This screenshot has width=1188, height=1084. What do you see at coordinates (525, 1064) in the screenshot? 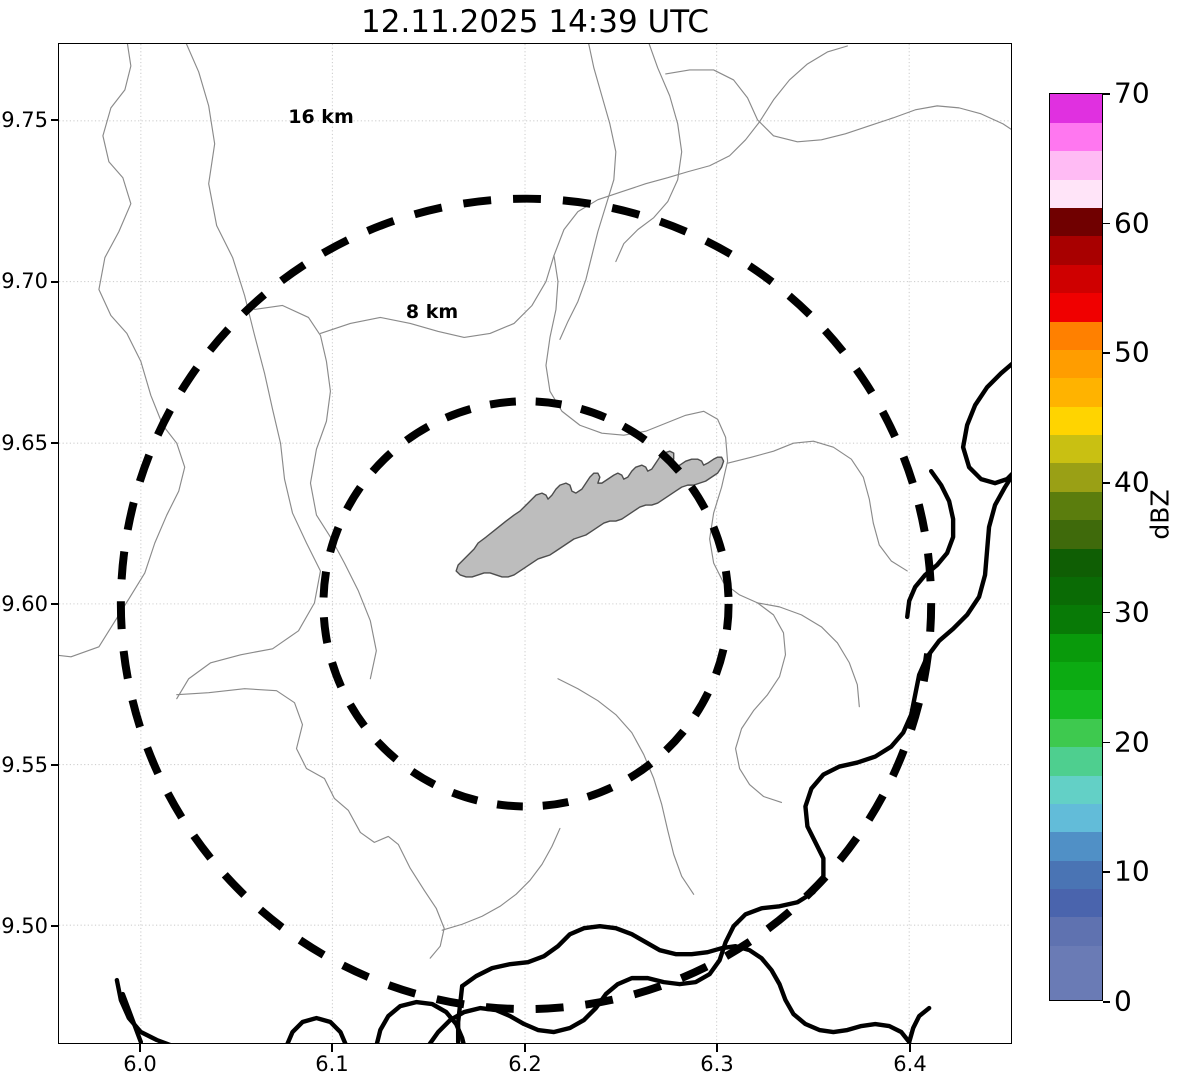
I see `xtick-6-2: 6.2` at bounding box center [525, 1064].